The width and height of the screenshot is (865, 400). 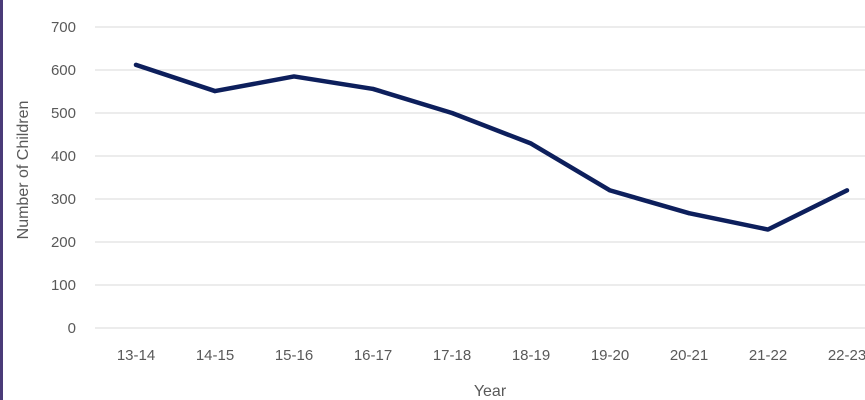 What do you see at coordinates (23, 170) in the screenshot?
I see `y-axis-title: Number of Children` at bounding box center [23, 170].